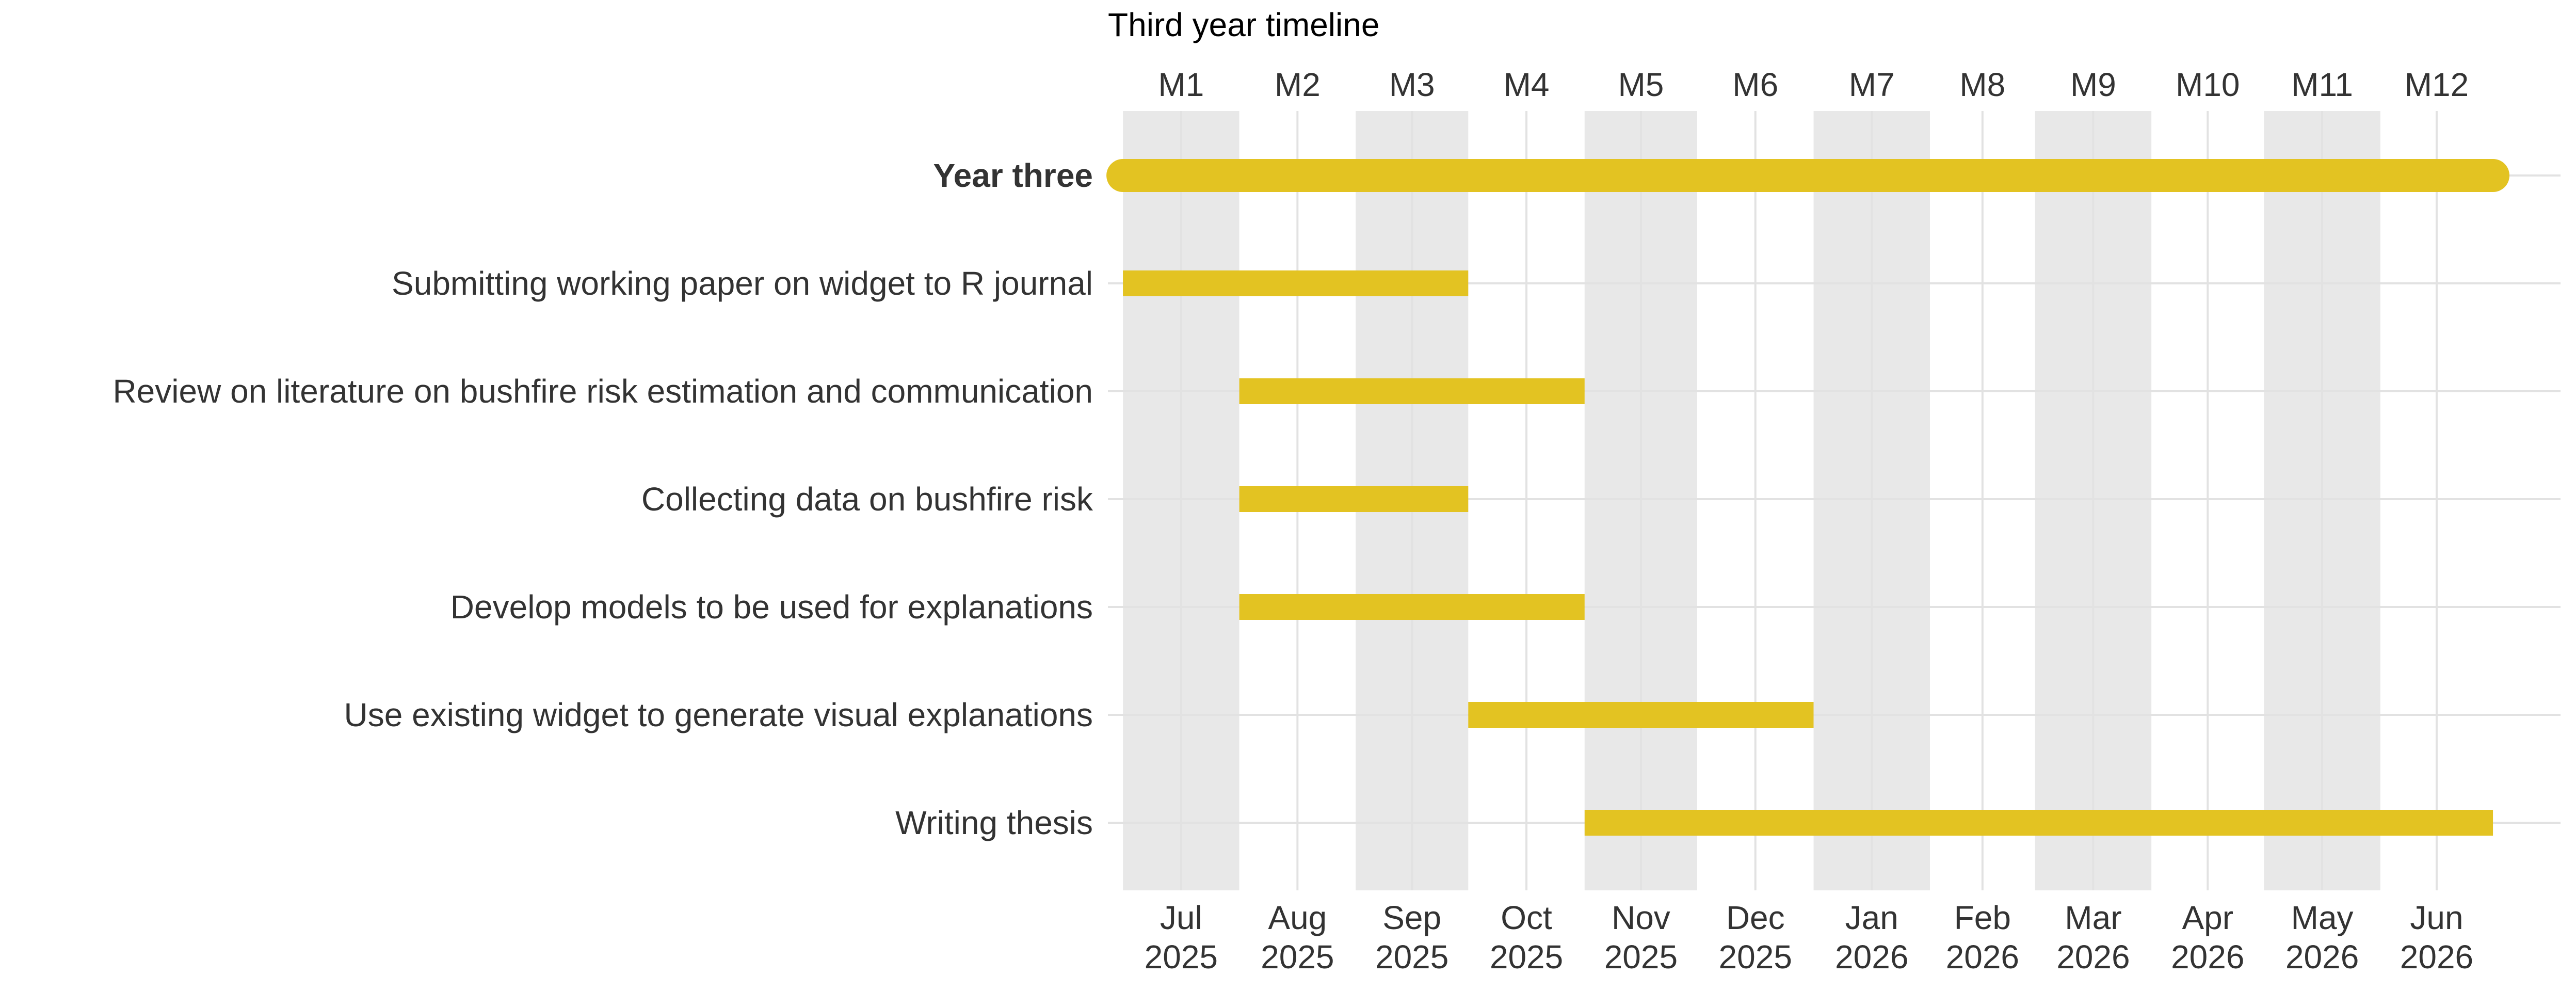  I want to click on bottom-tick-month: Jul, so click(1181, 917).